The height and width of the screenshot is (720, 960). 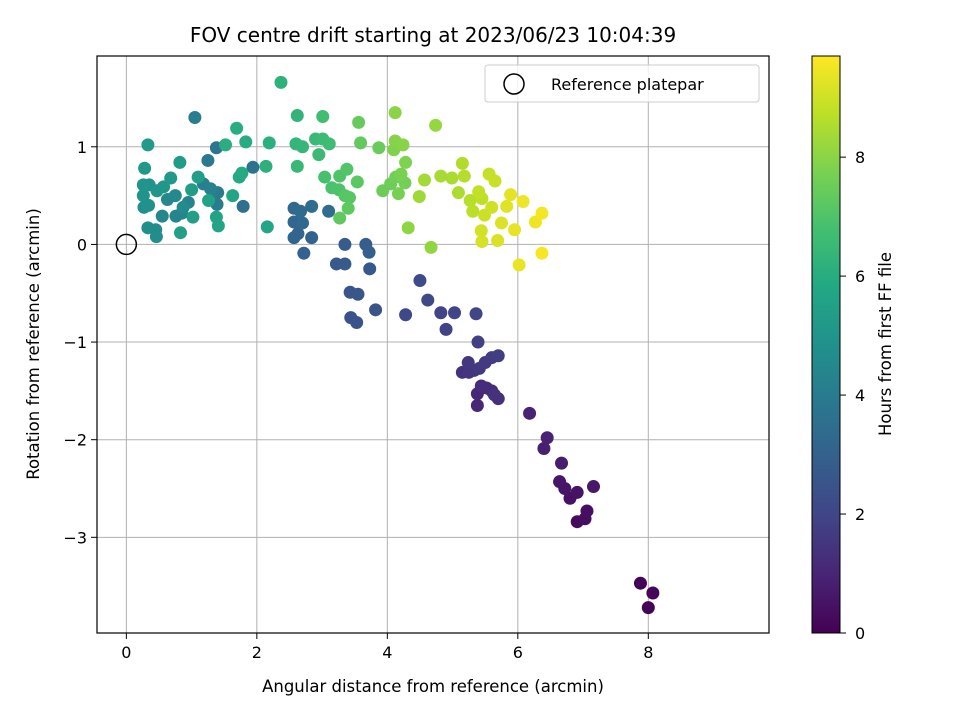 What do you see at coordinates (648, 652) in the screenshot?
I see `x-tick-label: 8` at bounding box center [648, 652].